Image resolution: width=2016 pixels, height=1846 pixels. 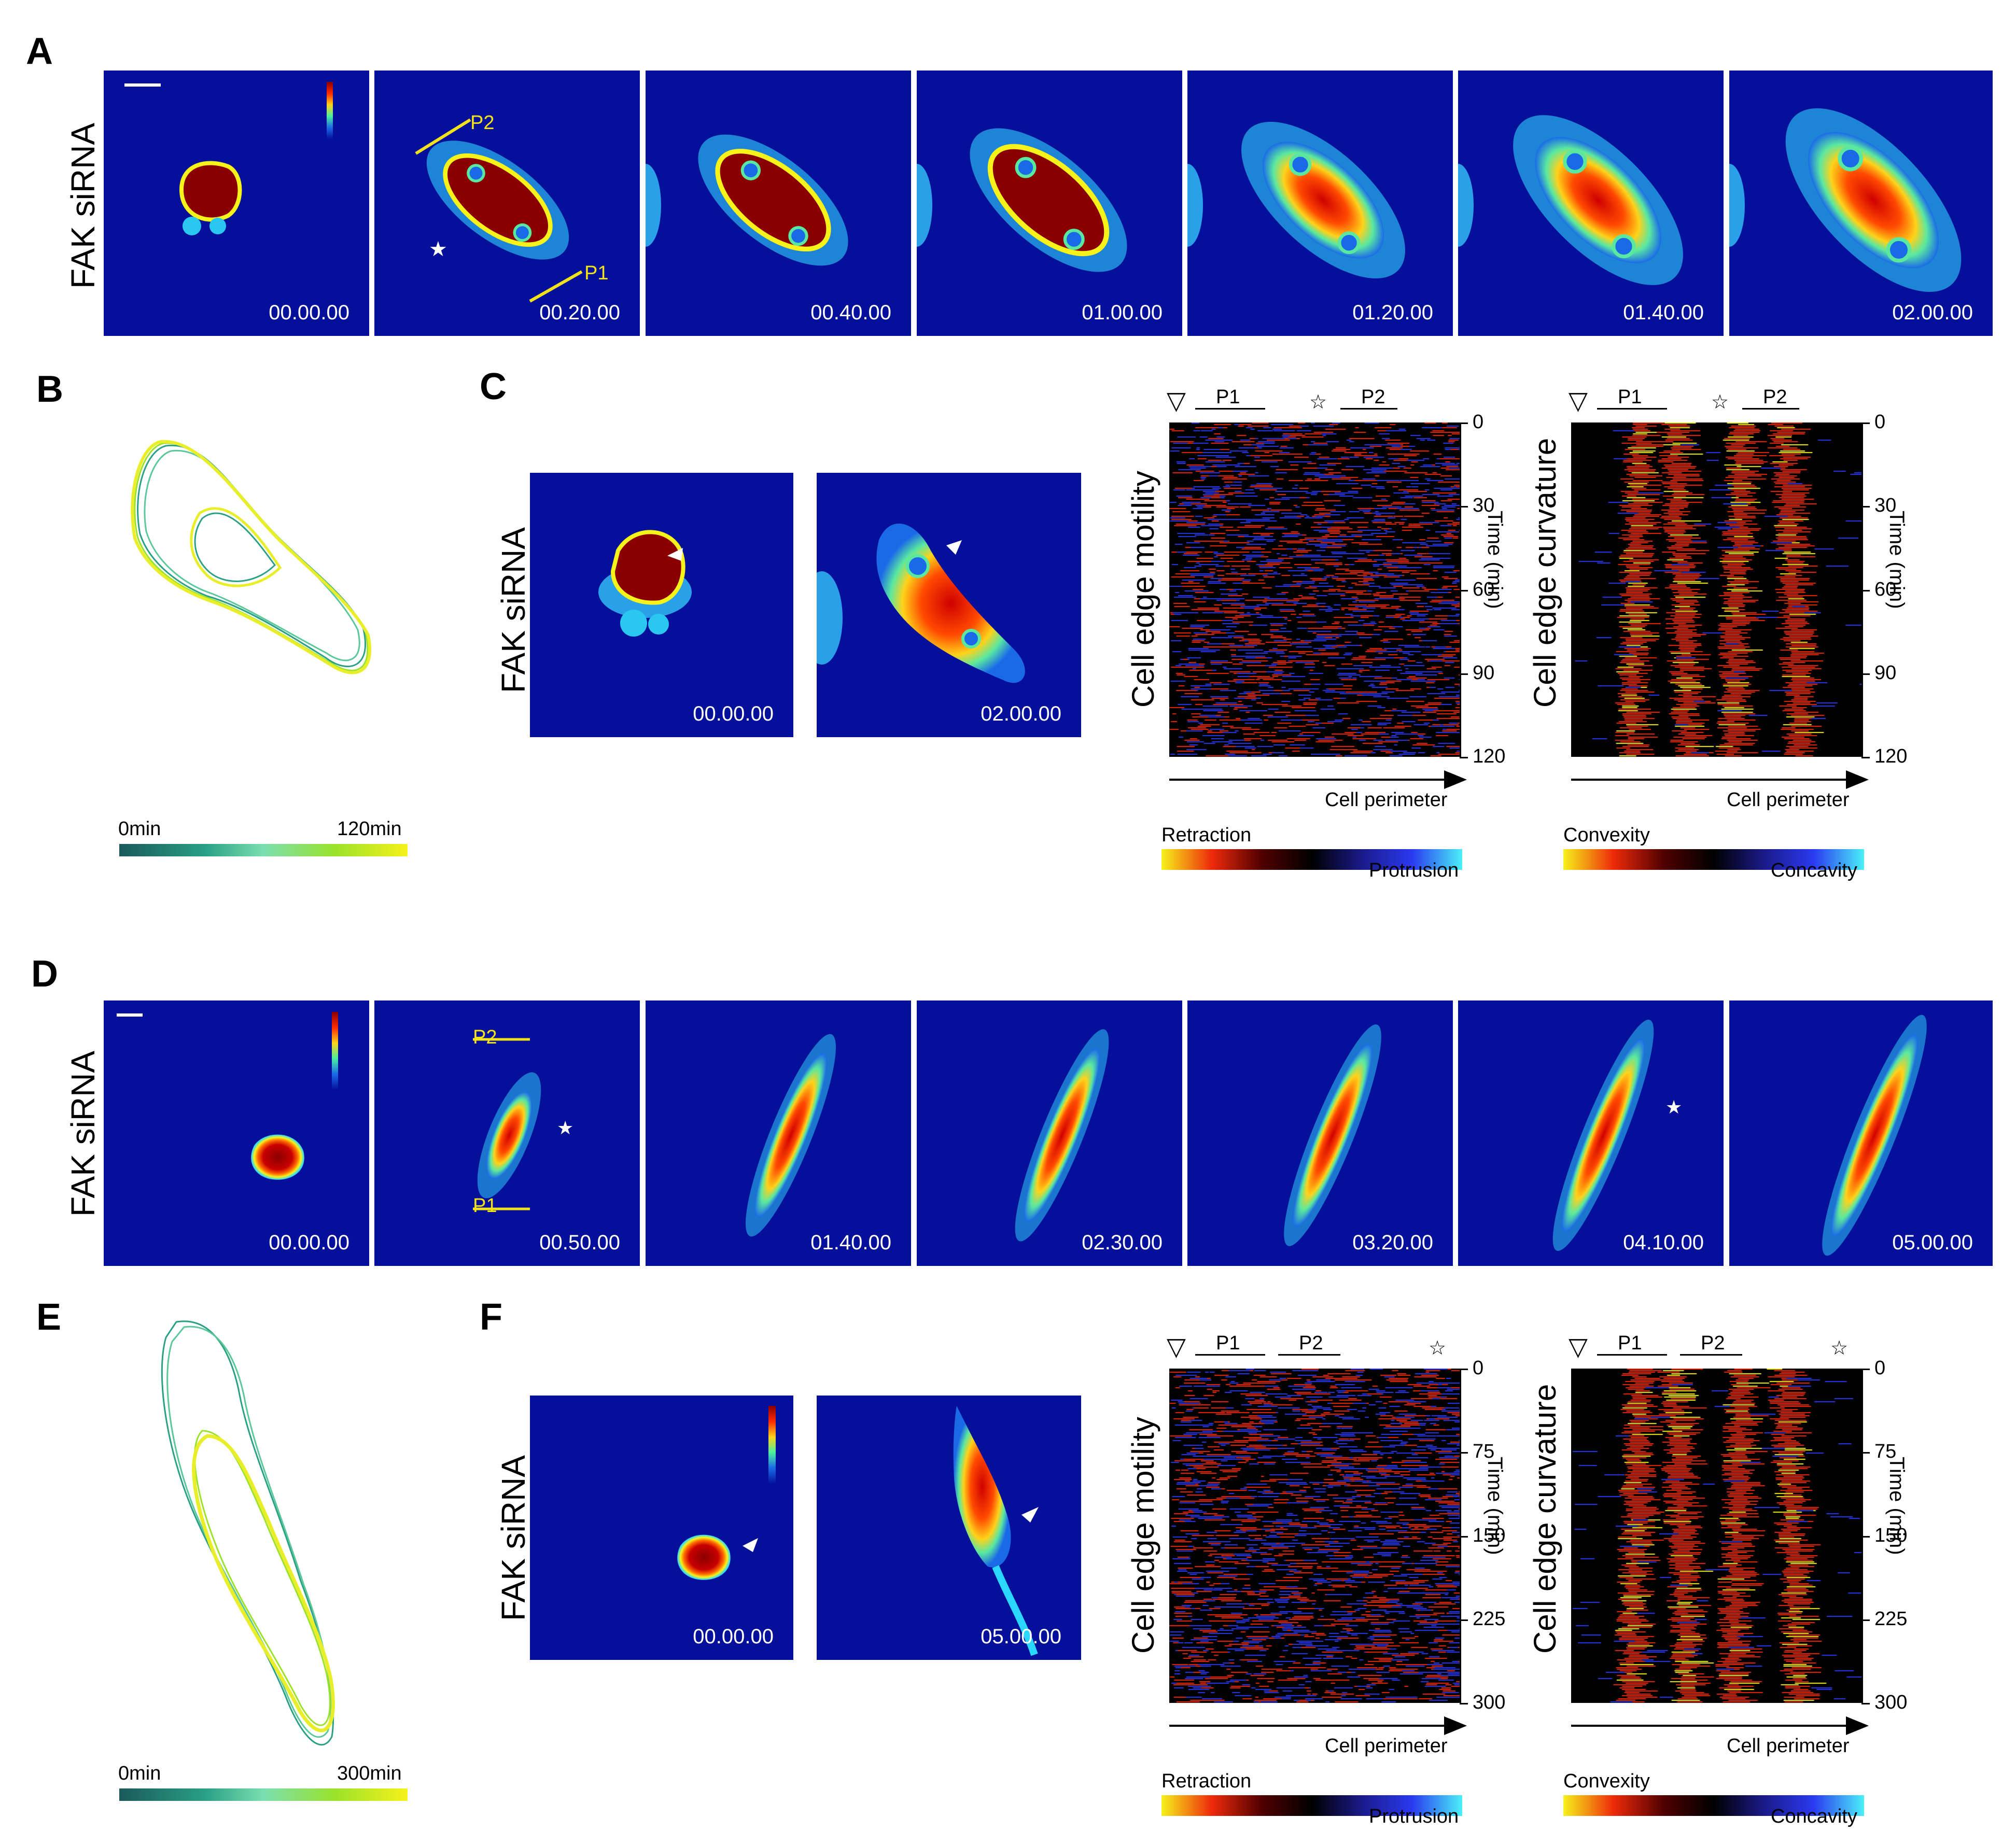 I want to click on timestamp: 03.20.00, so click(x=1392, y=1242).